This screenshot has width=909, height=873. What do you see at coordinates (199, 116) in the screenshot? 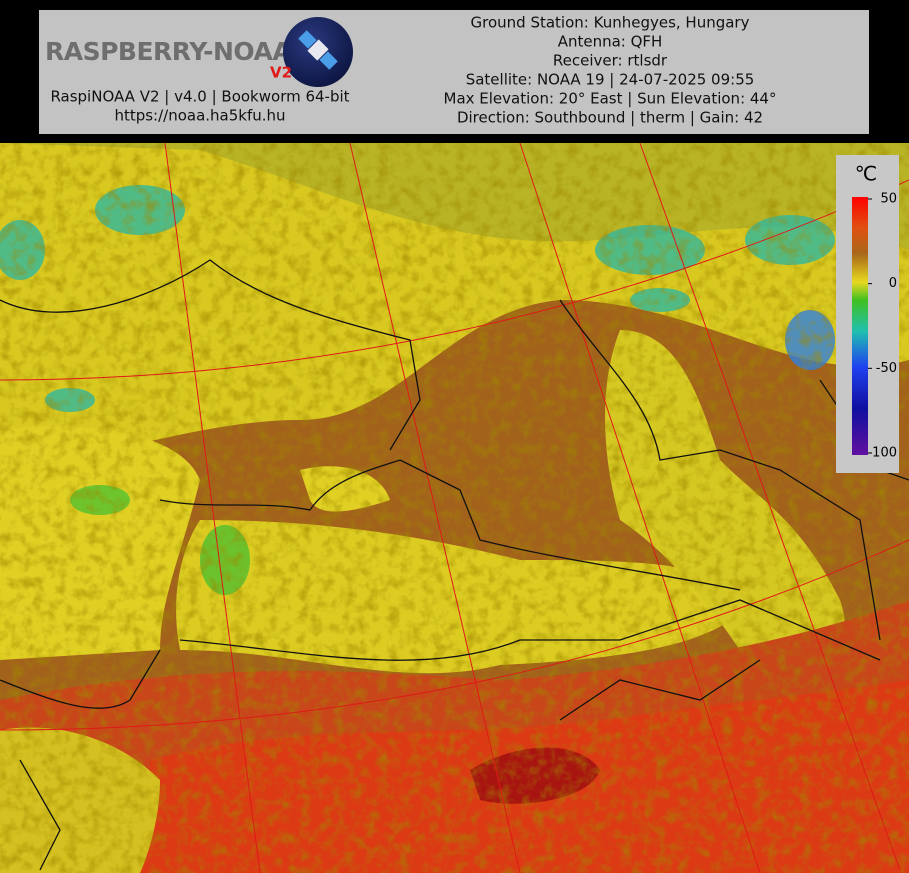
I see `header-left-line: https://noaa.ha5kfu.hu` at bounding box center [199, 116].